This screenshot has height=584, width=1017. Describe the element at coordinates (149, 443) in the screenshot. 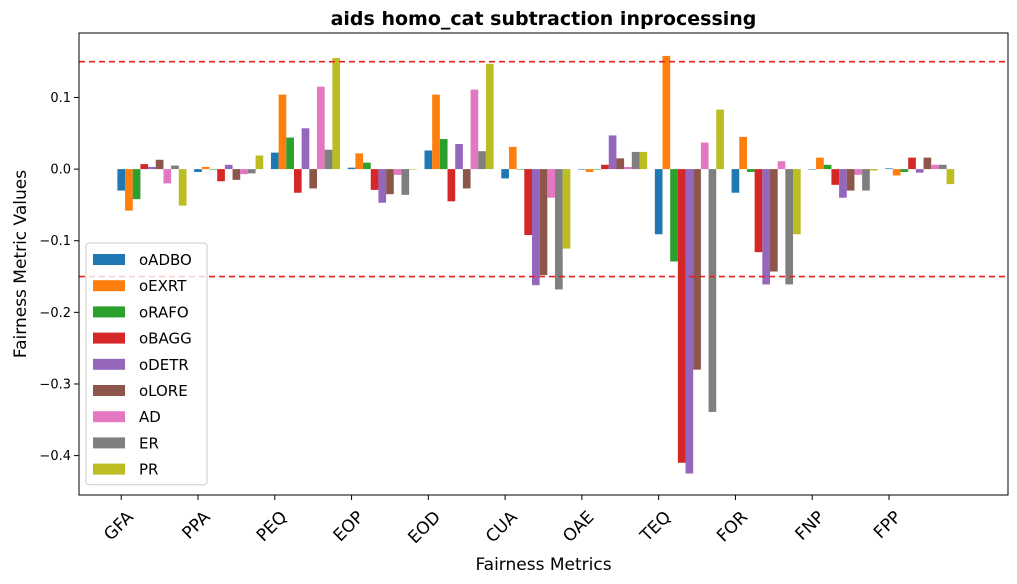

I see `legend-label-ER: ER` at that location.